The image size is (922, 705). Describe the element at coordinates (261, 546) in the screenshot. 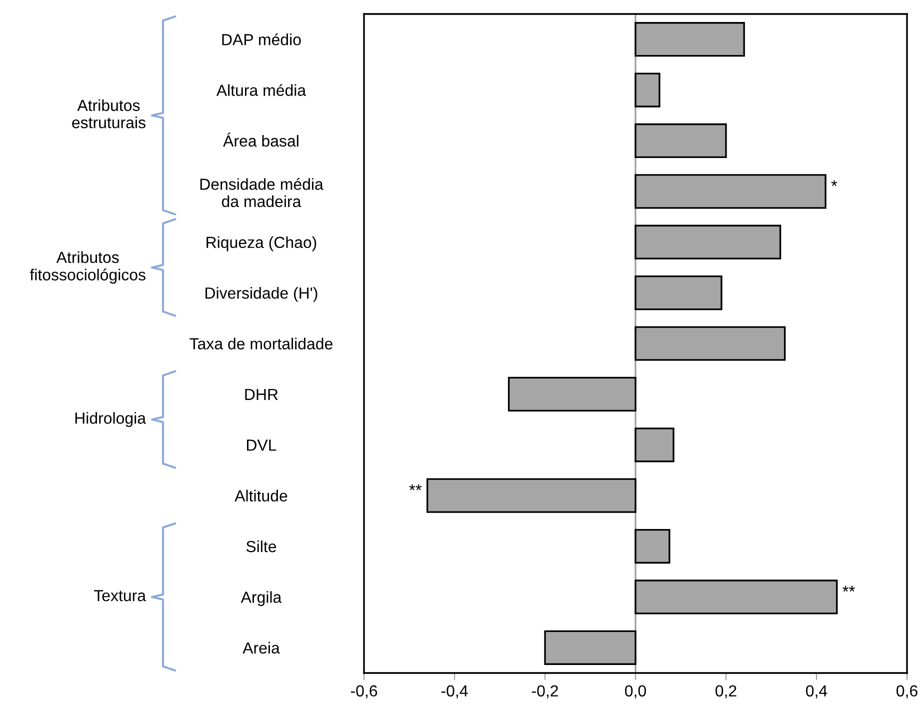

I see `y-tick-label: Silte` at that location.